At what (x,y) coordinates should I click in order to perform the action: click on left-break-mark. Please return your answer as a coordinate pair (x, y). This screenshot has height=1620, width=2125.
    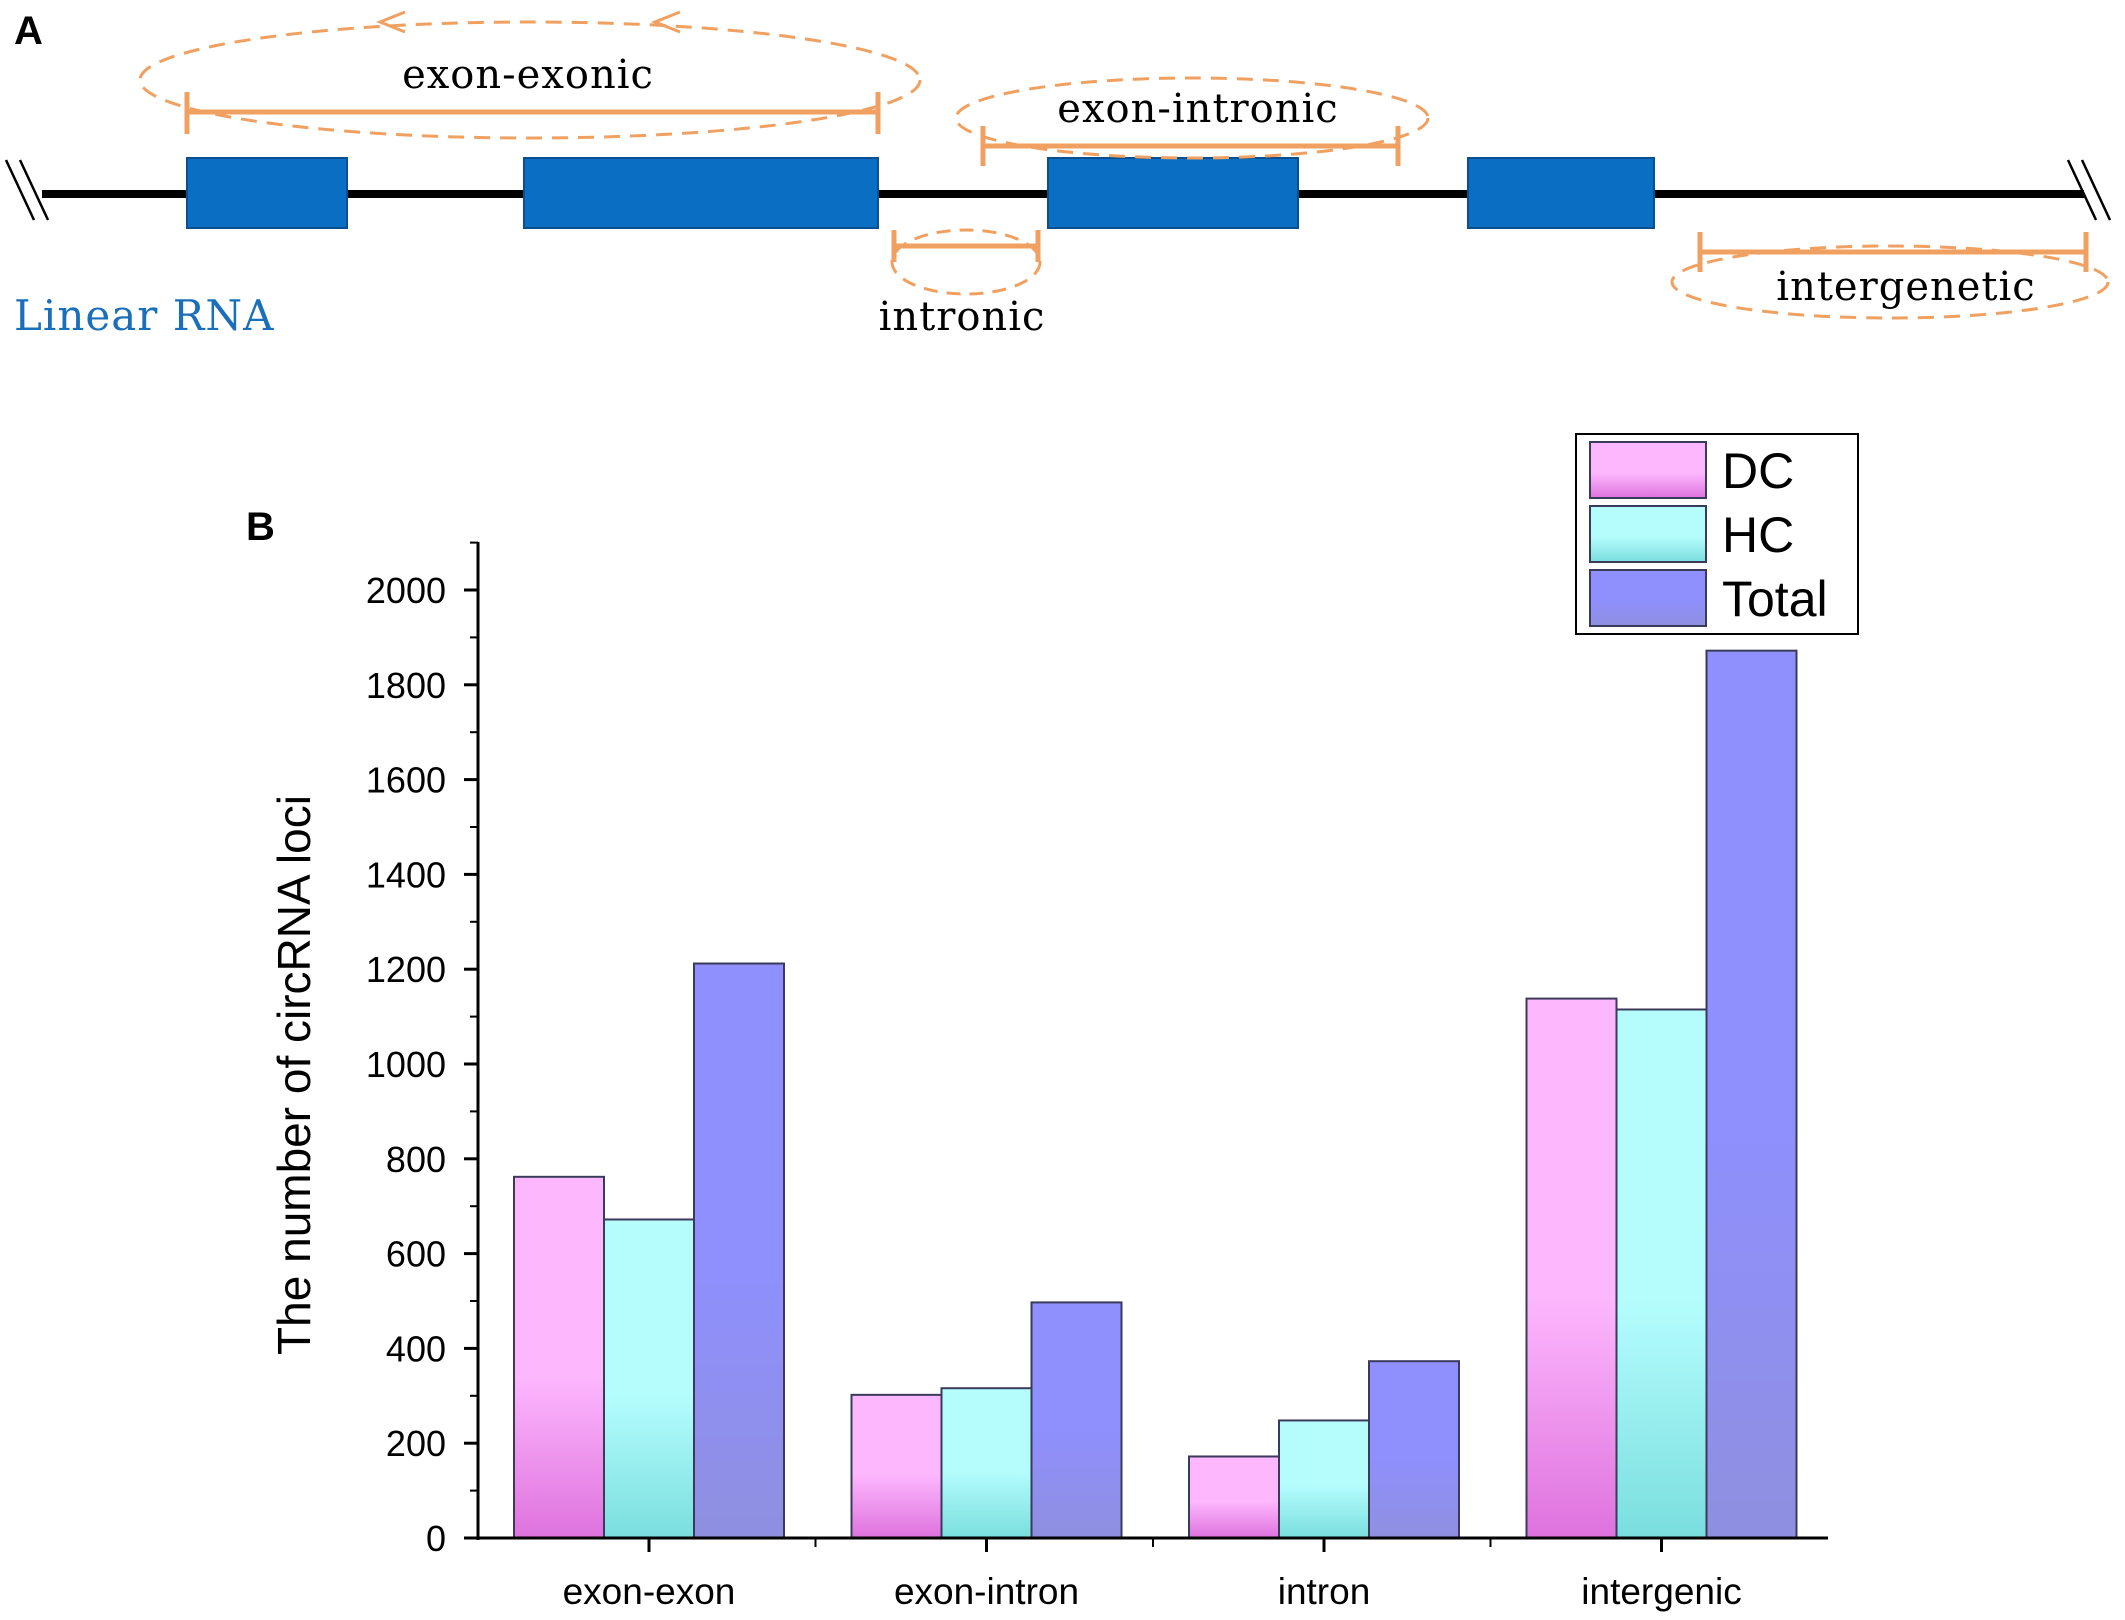
    Looking at the image, I should click on (27, 190).